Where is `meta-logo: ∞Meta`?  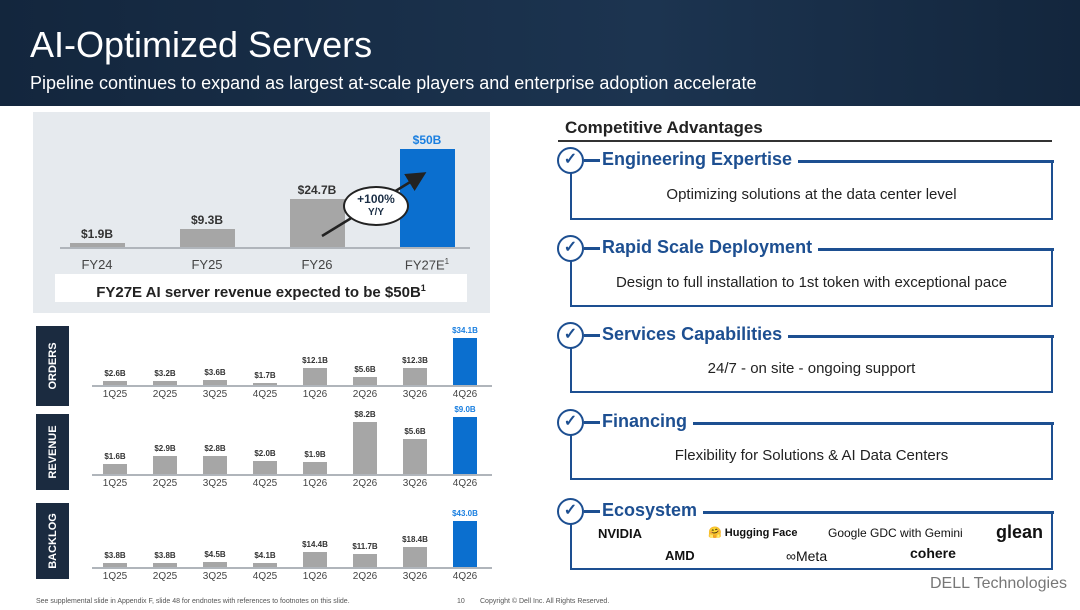 meta-logo: ∞Meta is located at coordinates (807, 556).